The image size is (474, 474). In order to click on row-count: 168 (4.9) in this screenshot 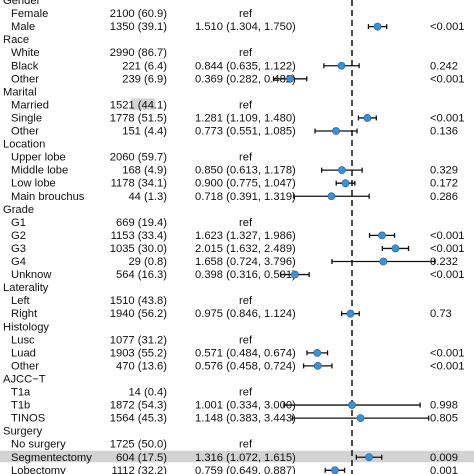, I will do `click(144, 171)`.